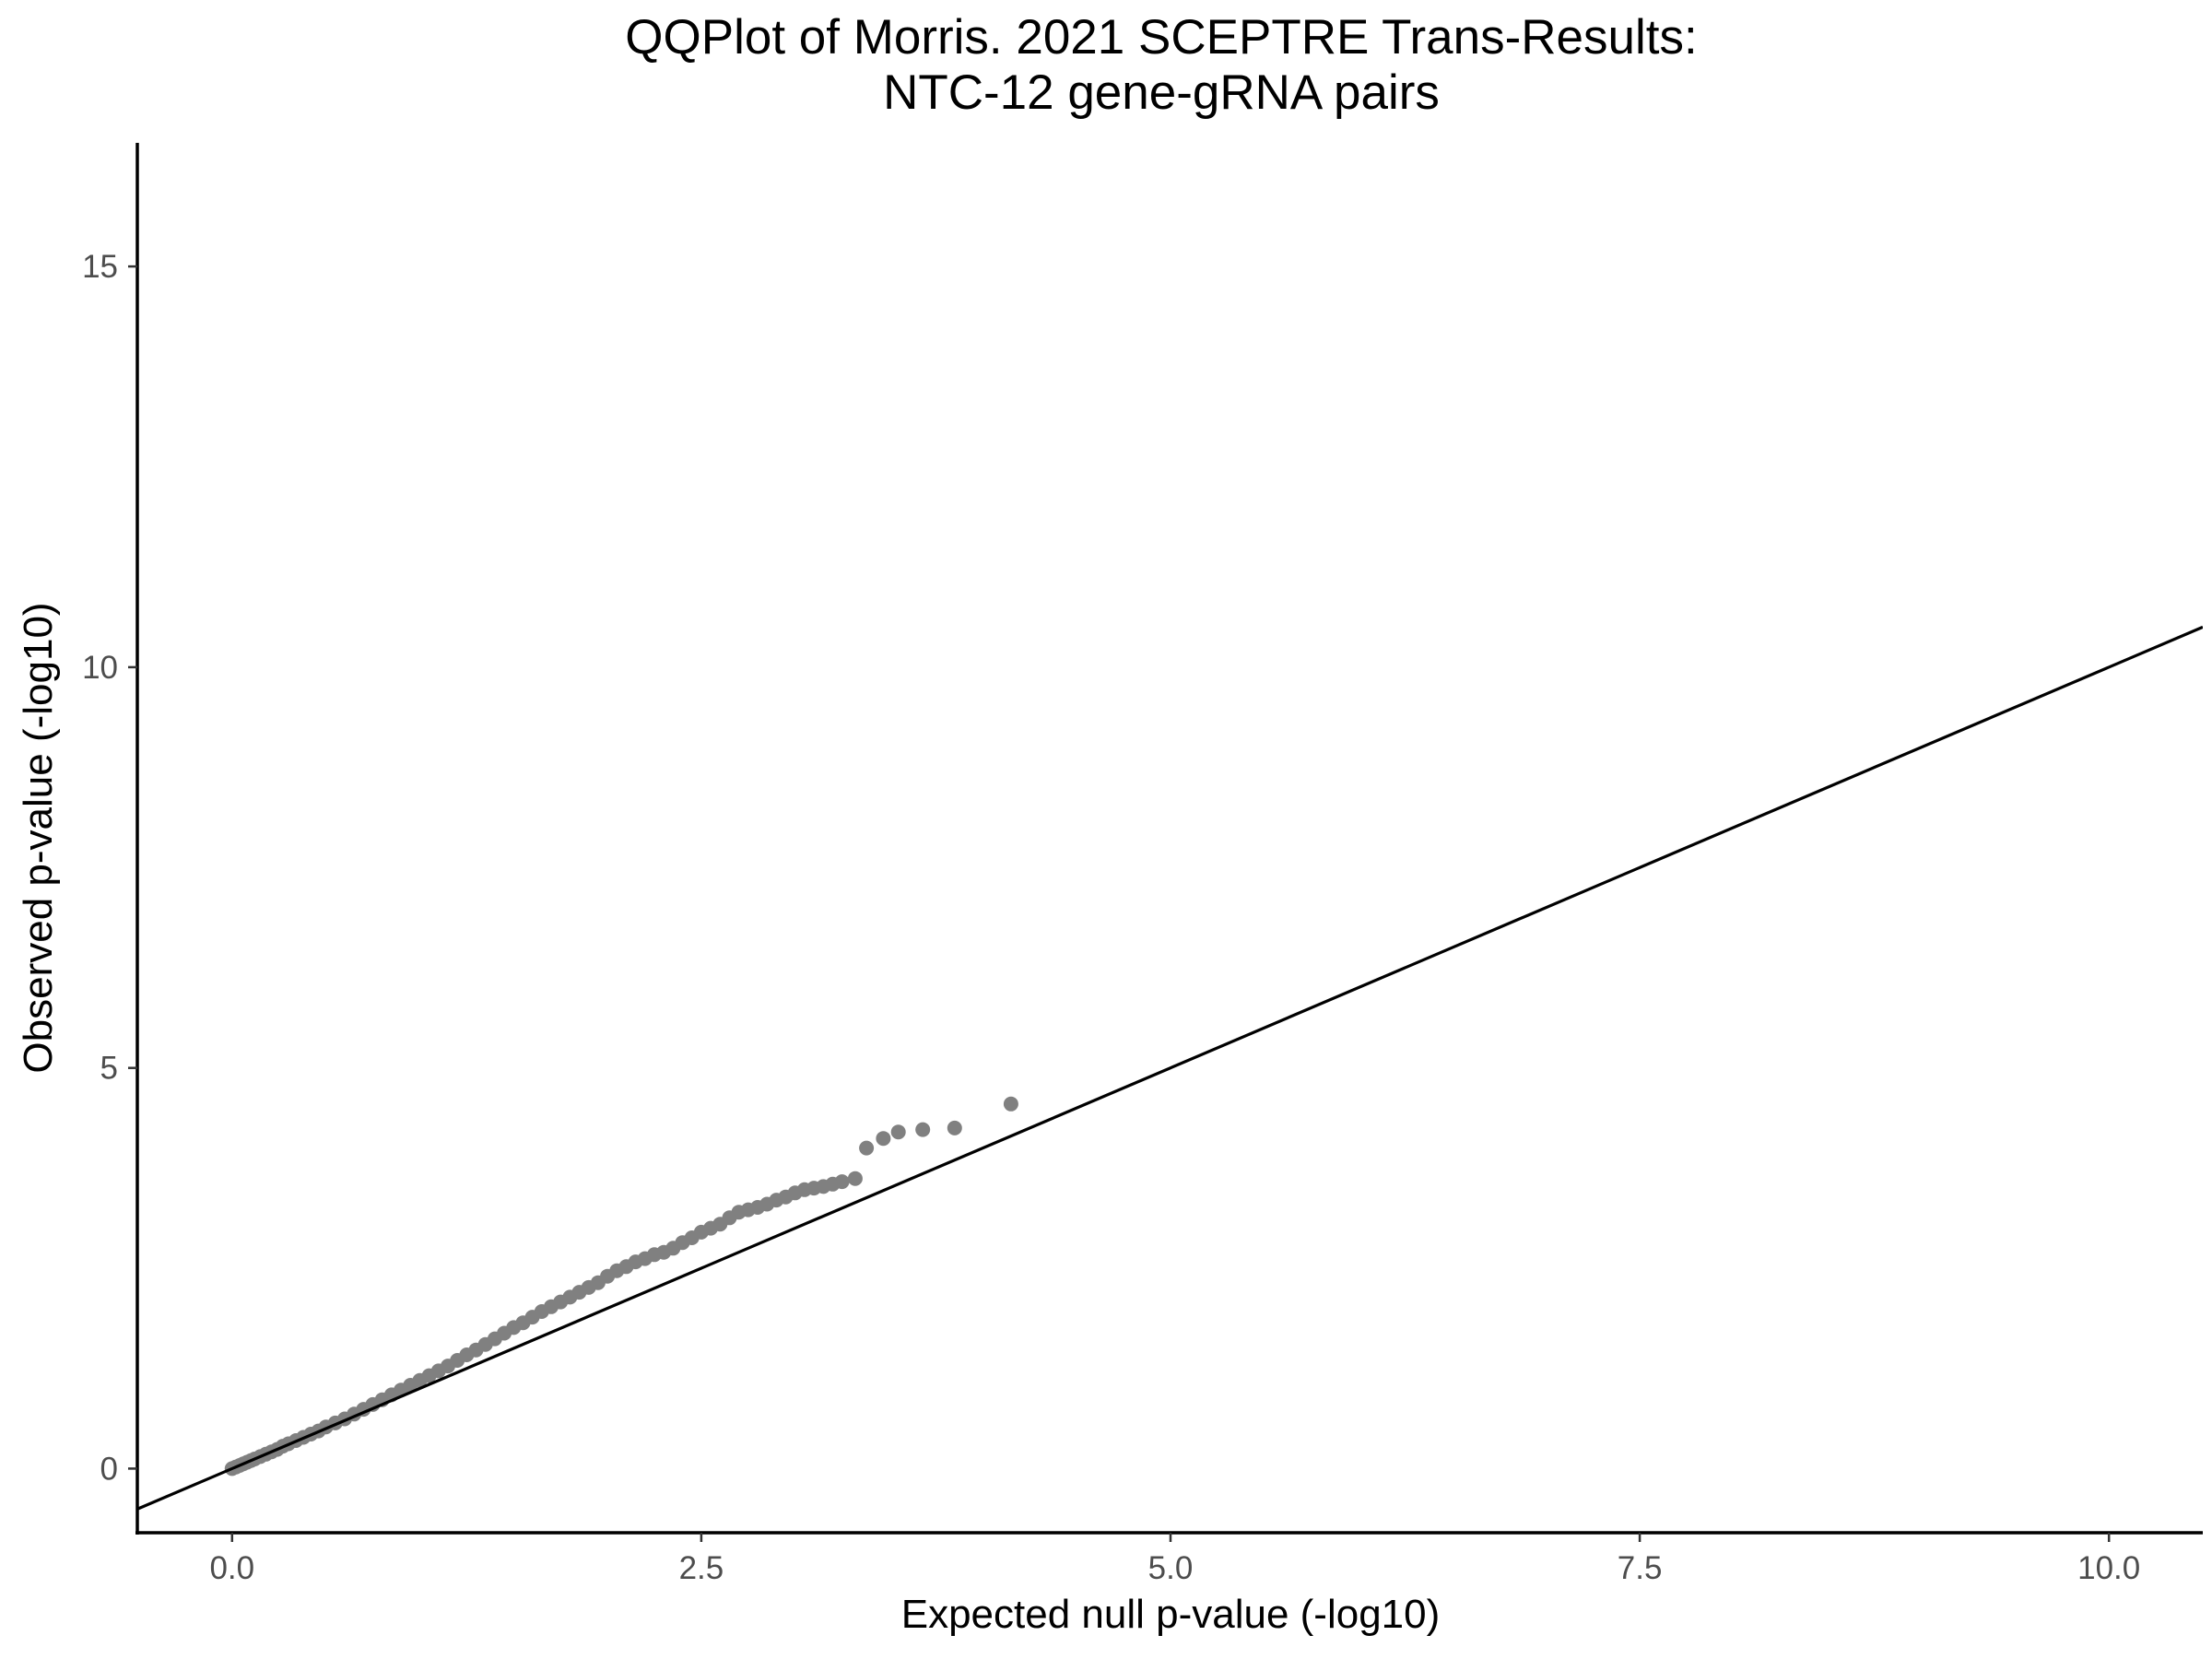  I want to click on x-axis-title: Expected null p-value (-log10), so click(1171, 1614).